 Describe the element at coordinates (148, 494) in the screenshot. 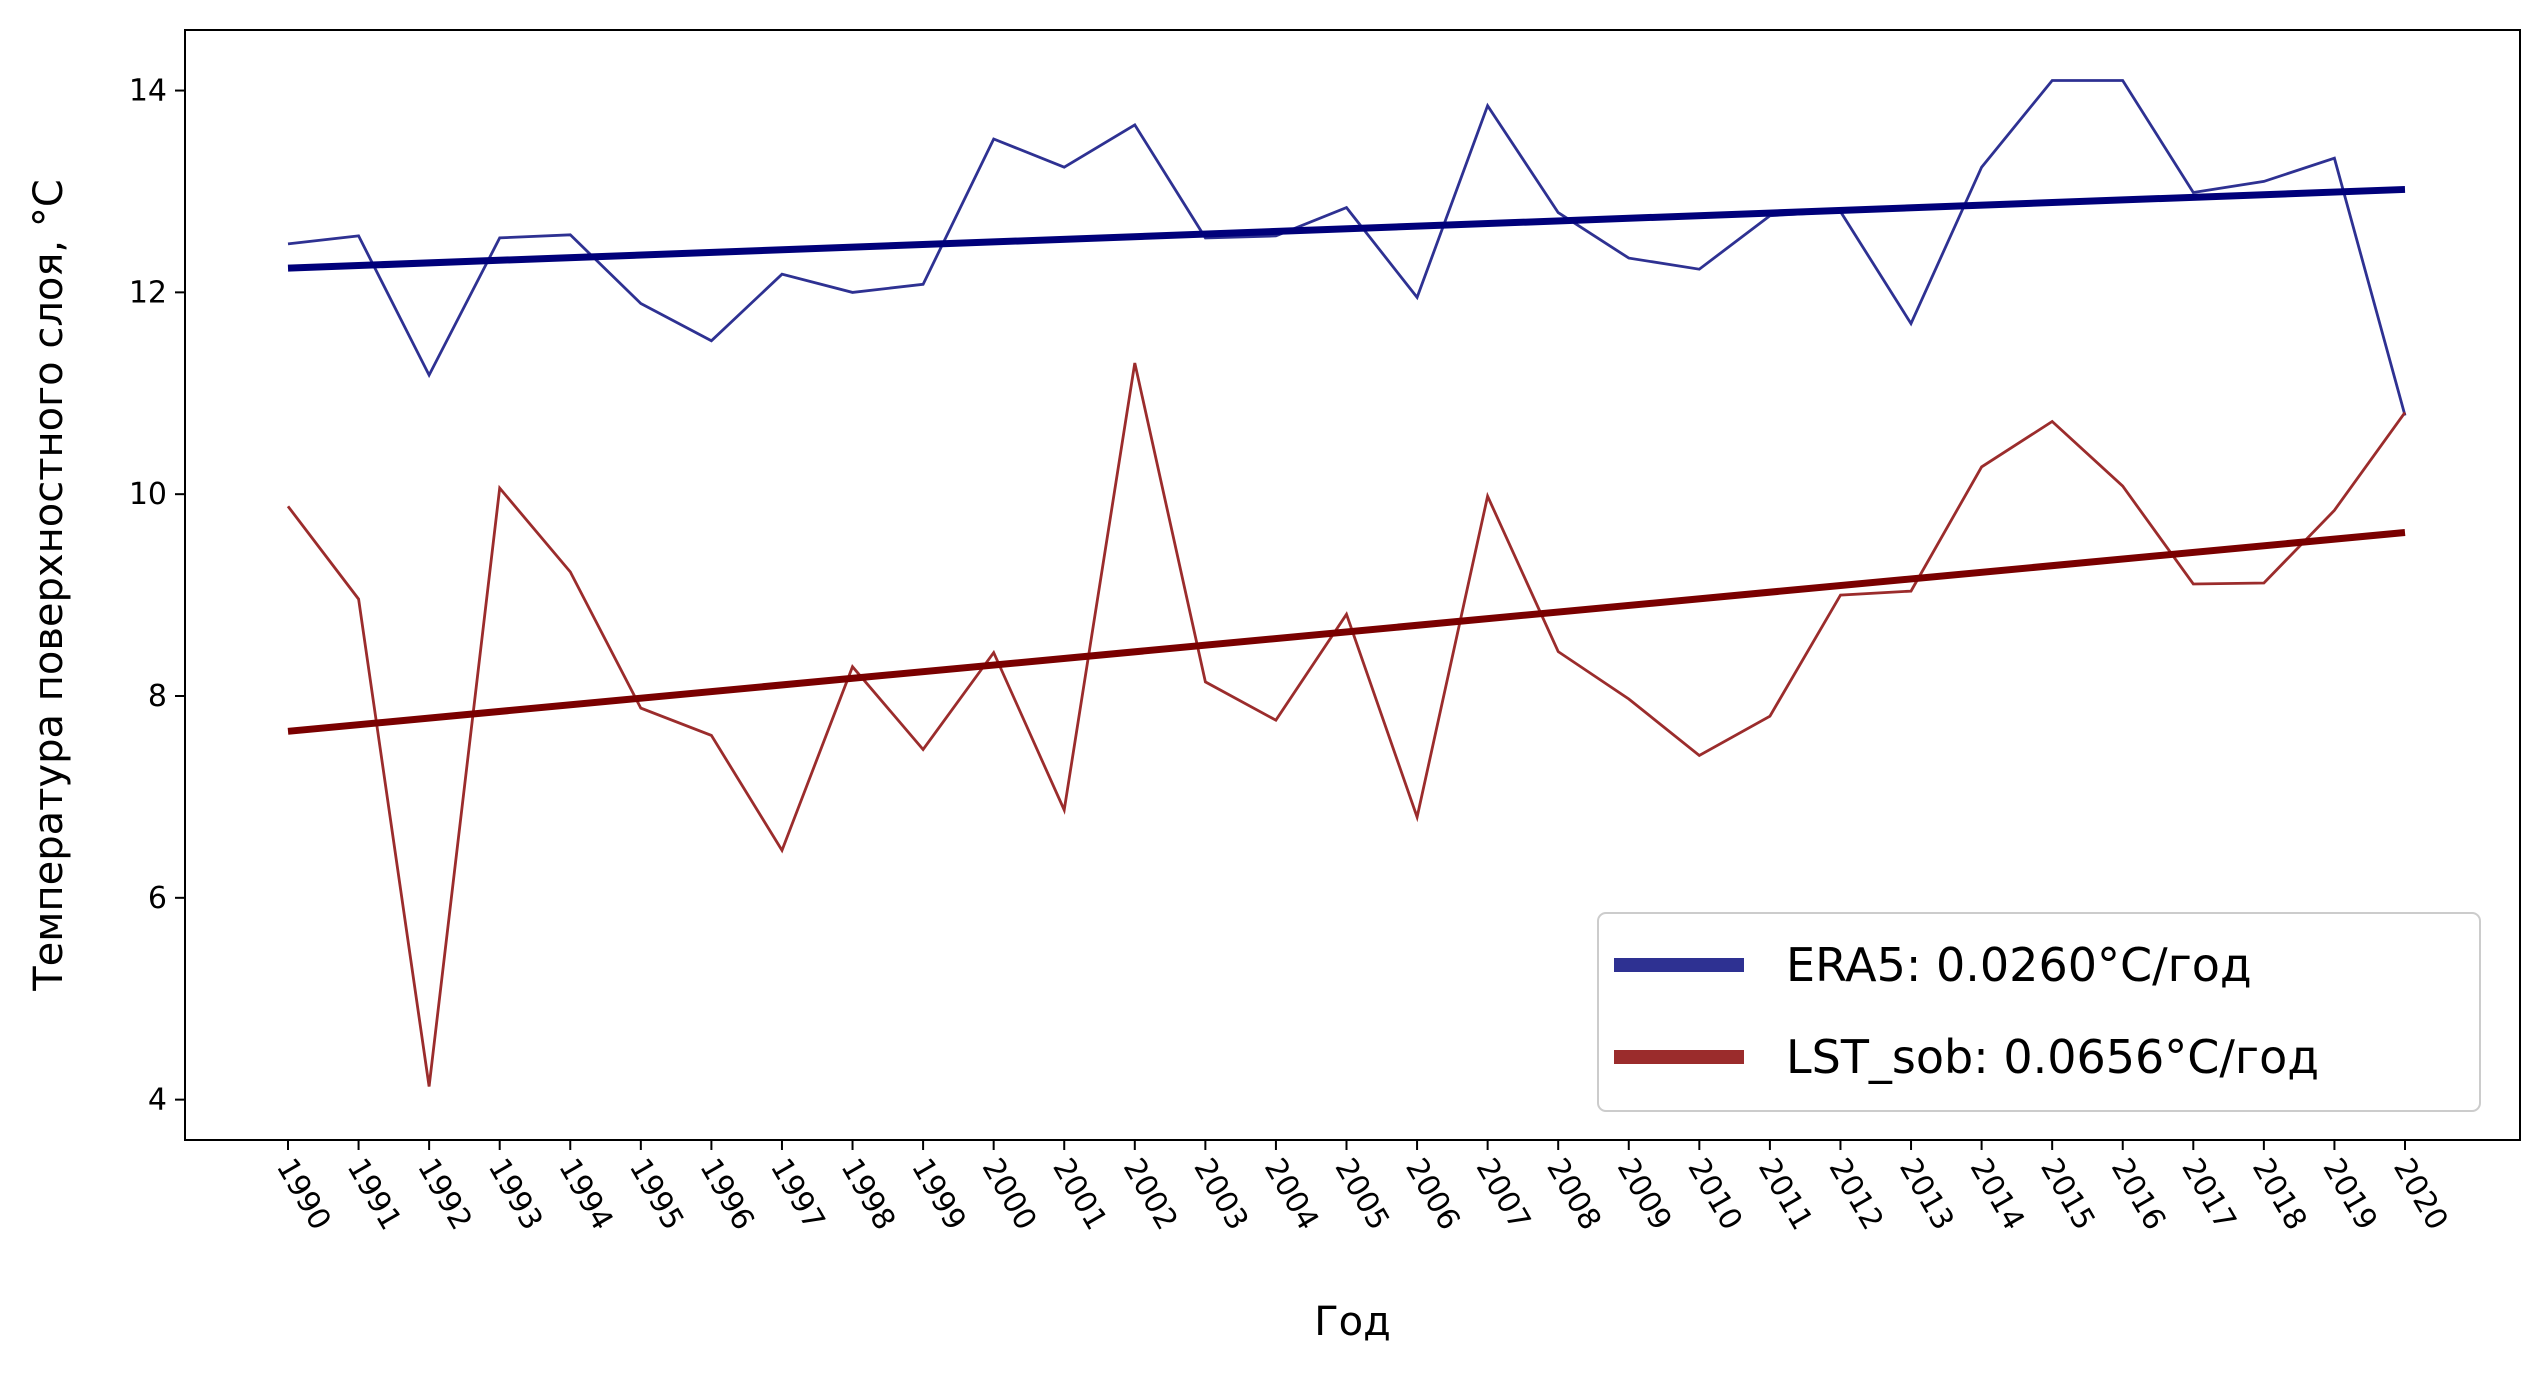

I see `y-tick-label: 10` at that location.